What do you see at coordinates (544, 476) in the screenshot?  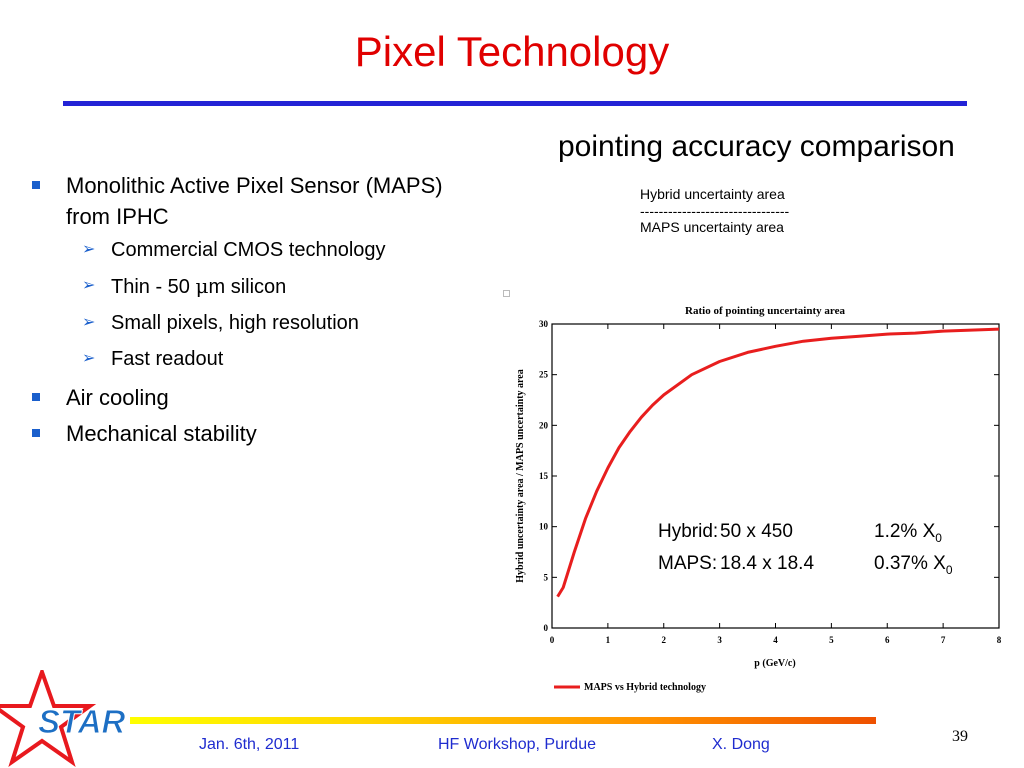 I see `y-tick-label: 15` at bounding box center [544, 476].